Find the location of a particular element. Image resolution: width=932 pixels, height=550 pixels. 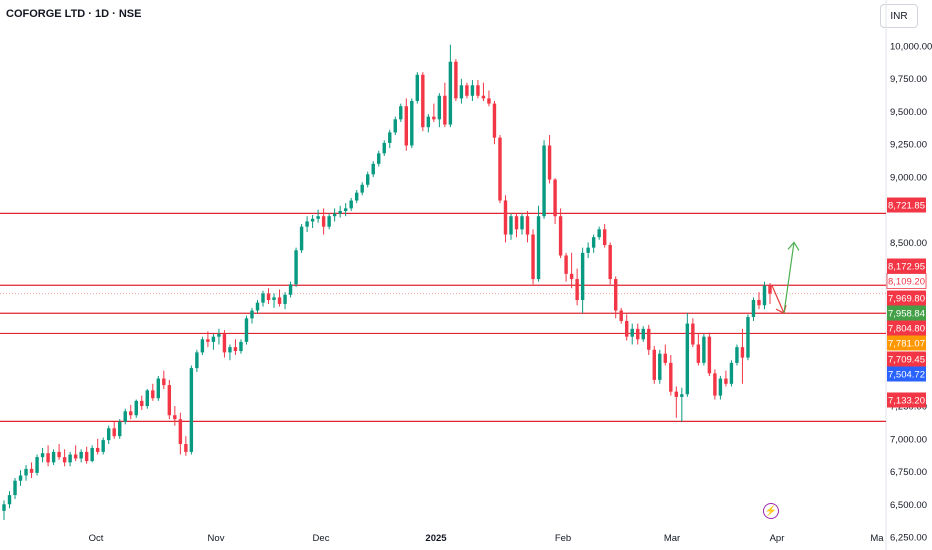

event-bolt-icon: ⚡ is located at coordinates (771, 511).